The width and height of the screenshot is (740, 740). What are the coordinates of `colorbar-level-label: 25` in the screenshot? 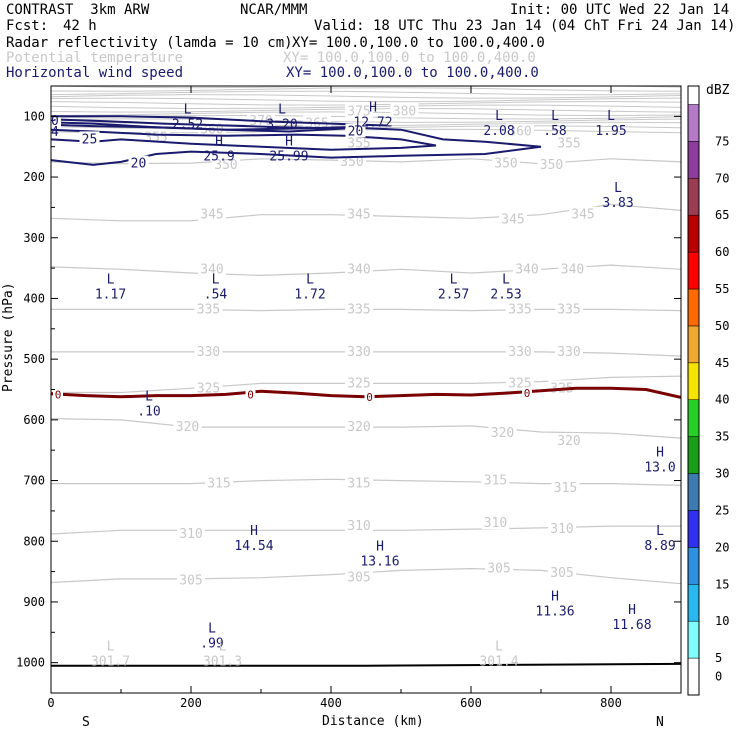 It's located at (722, 510).